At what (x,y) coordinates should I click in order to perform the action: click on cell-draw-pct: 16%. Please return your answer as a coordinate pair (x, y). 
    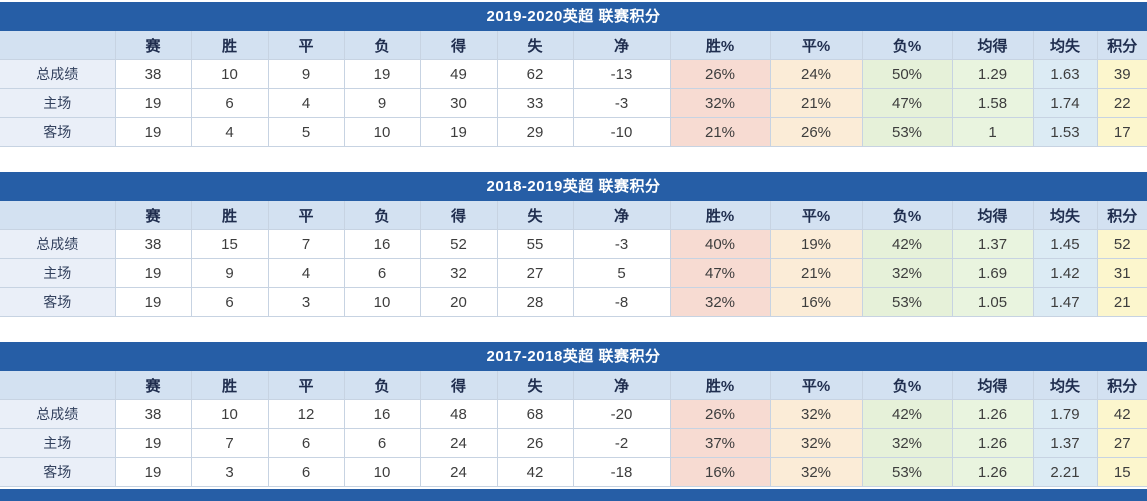
    Looking at the image, I should click on (816, 302).